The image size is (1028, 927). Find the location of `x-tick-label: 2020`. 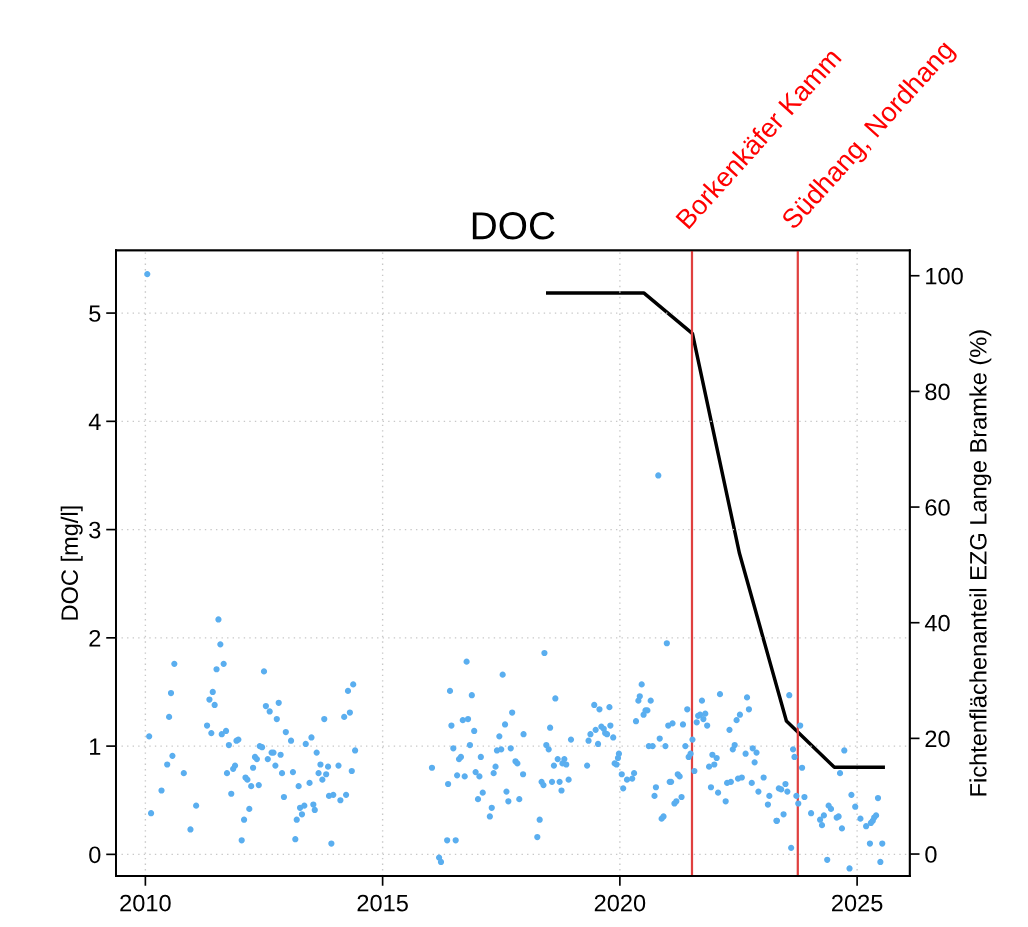

x-tick-label: 2020 is located at coordinates (620, 903).